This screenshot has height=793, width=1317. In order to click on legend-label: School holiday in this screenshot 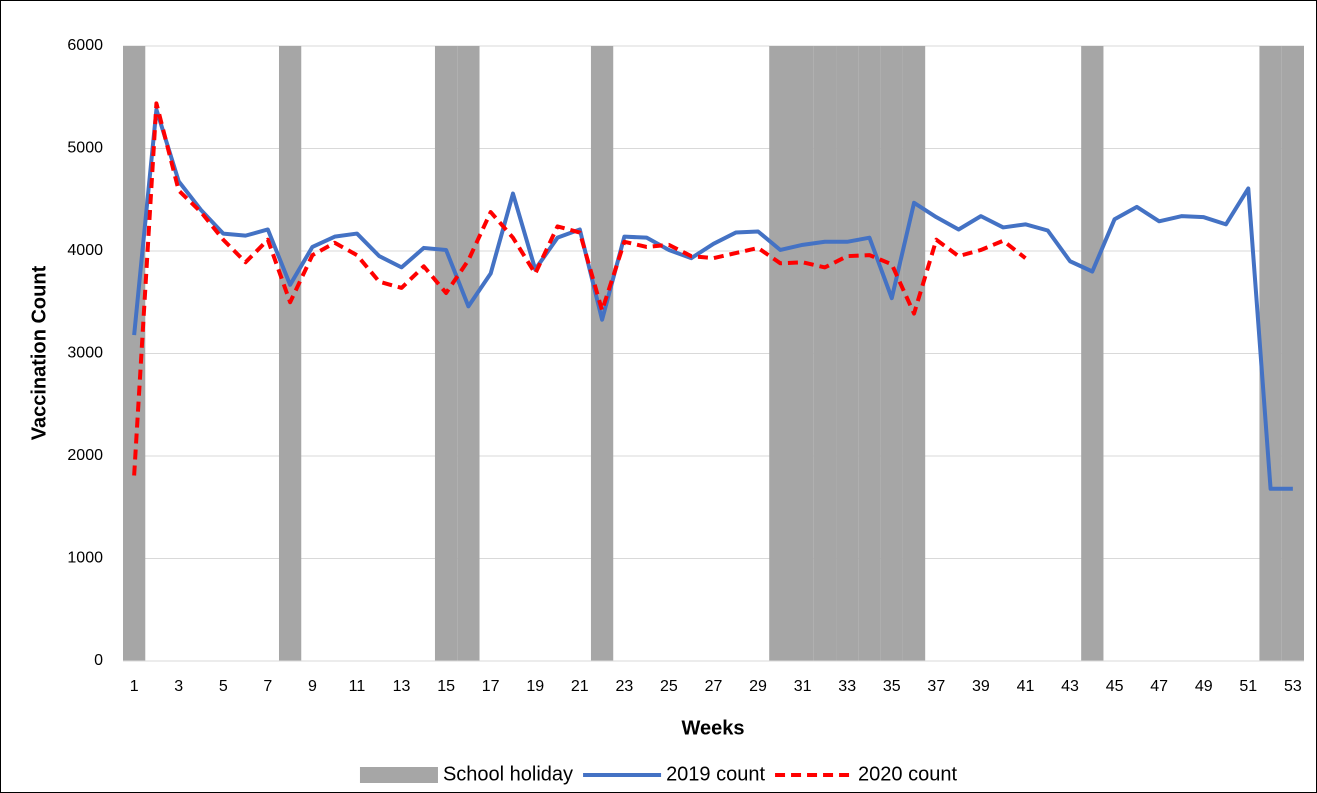, I will do `click(508, 774)`.